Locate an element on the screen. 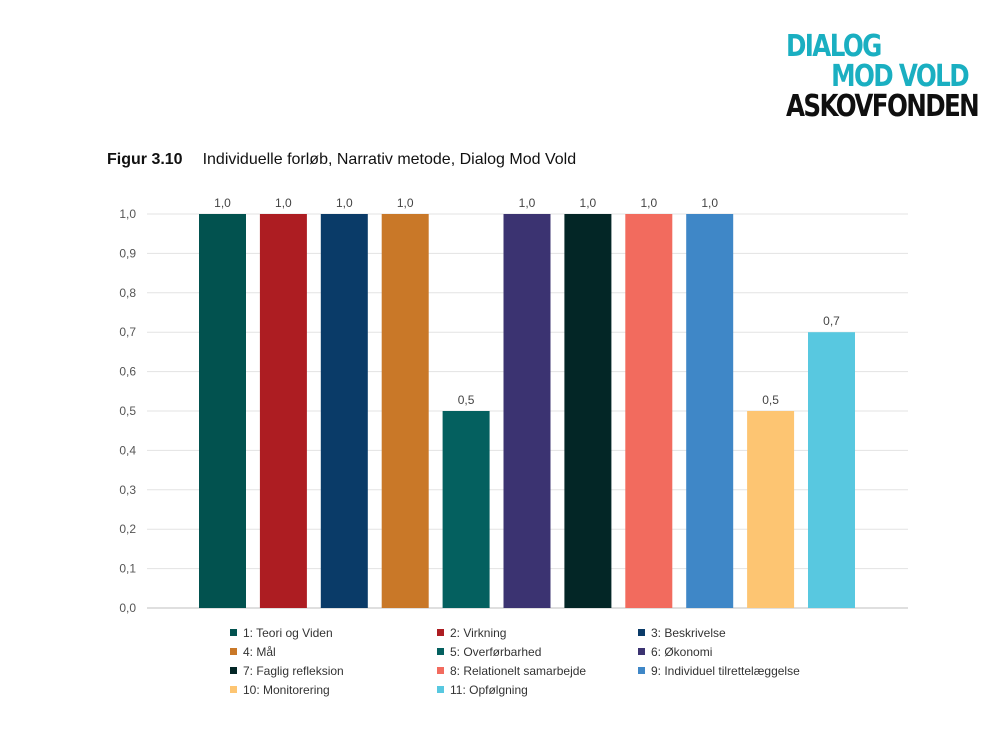 This screenshot has width=1000, height=750. legend-label: 1: Teori og Viden is located at coordinates (288, 633).